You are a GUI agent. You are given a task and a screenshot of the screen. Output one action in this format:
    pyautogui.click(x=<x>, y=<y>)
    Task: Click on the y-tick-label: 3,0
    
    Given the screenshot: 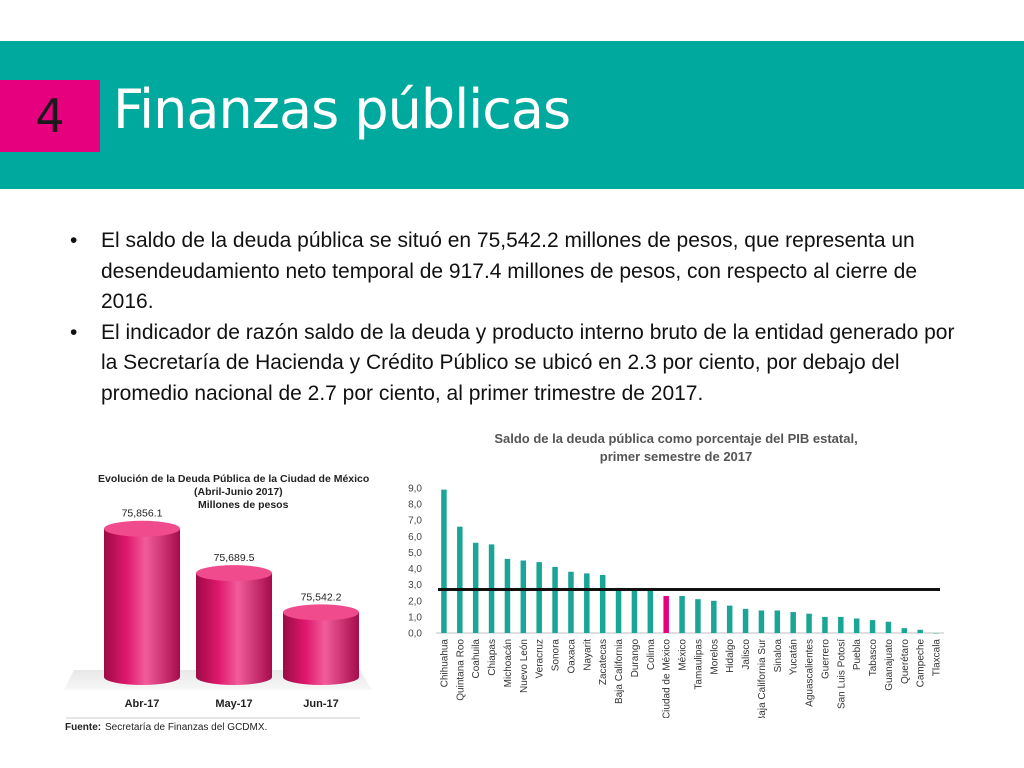 What is the action you would take?
    pyautogui.click(x=415, y=585)
    